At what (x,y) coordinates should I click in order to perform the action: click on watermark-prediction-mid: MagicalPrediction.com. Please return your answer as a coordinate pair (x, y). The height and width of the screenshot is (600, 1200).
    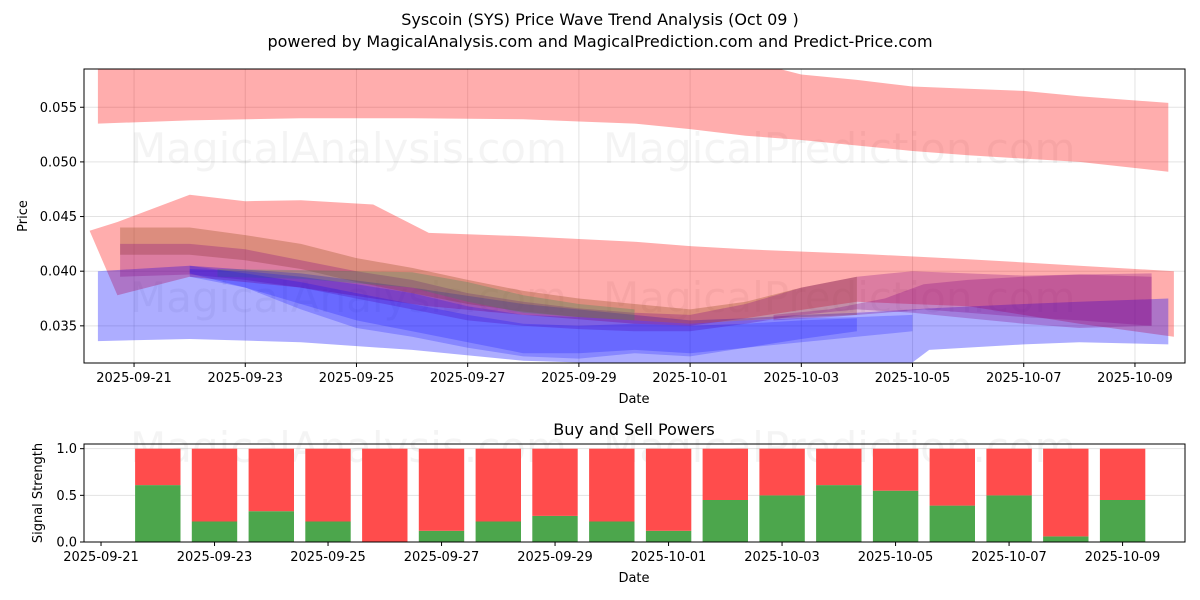
    Looking at the image, I should click on (839, 297).